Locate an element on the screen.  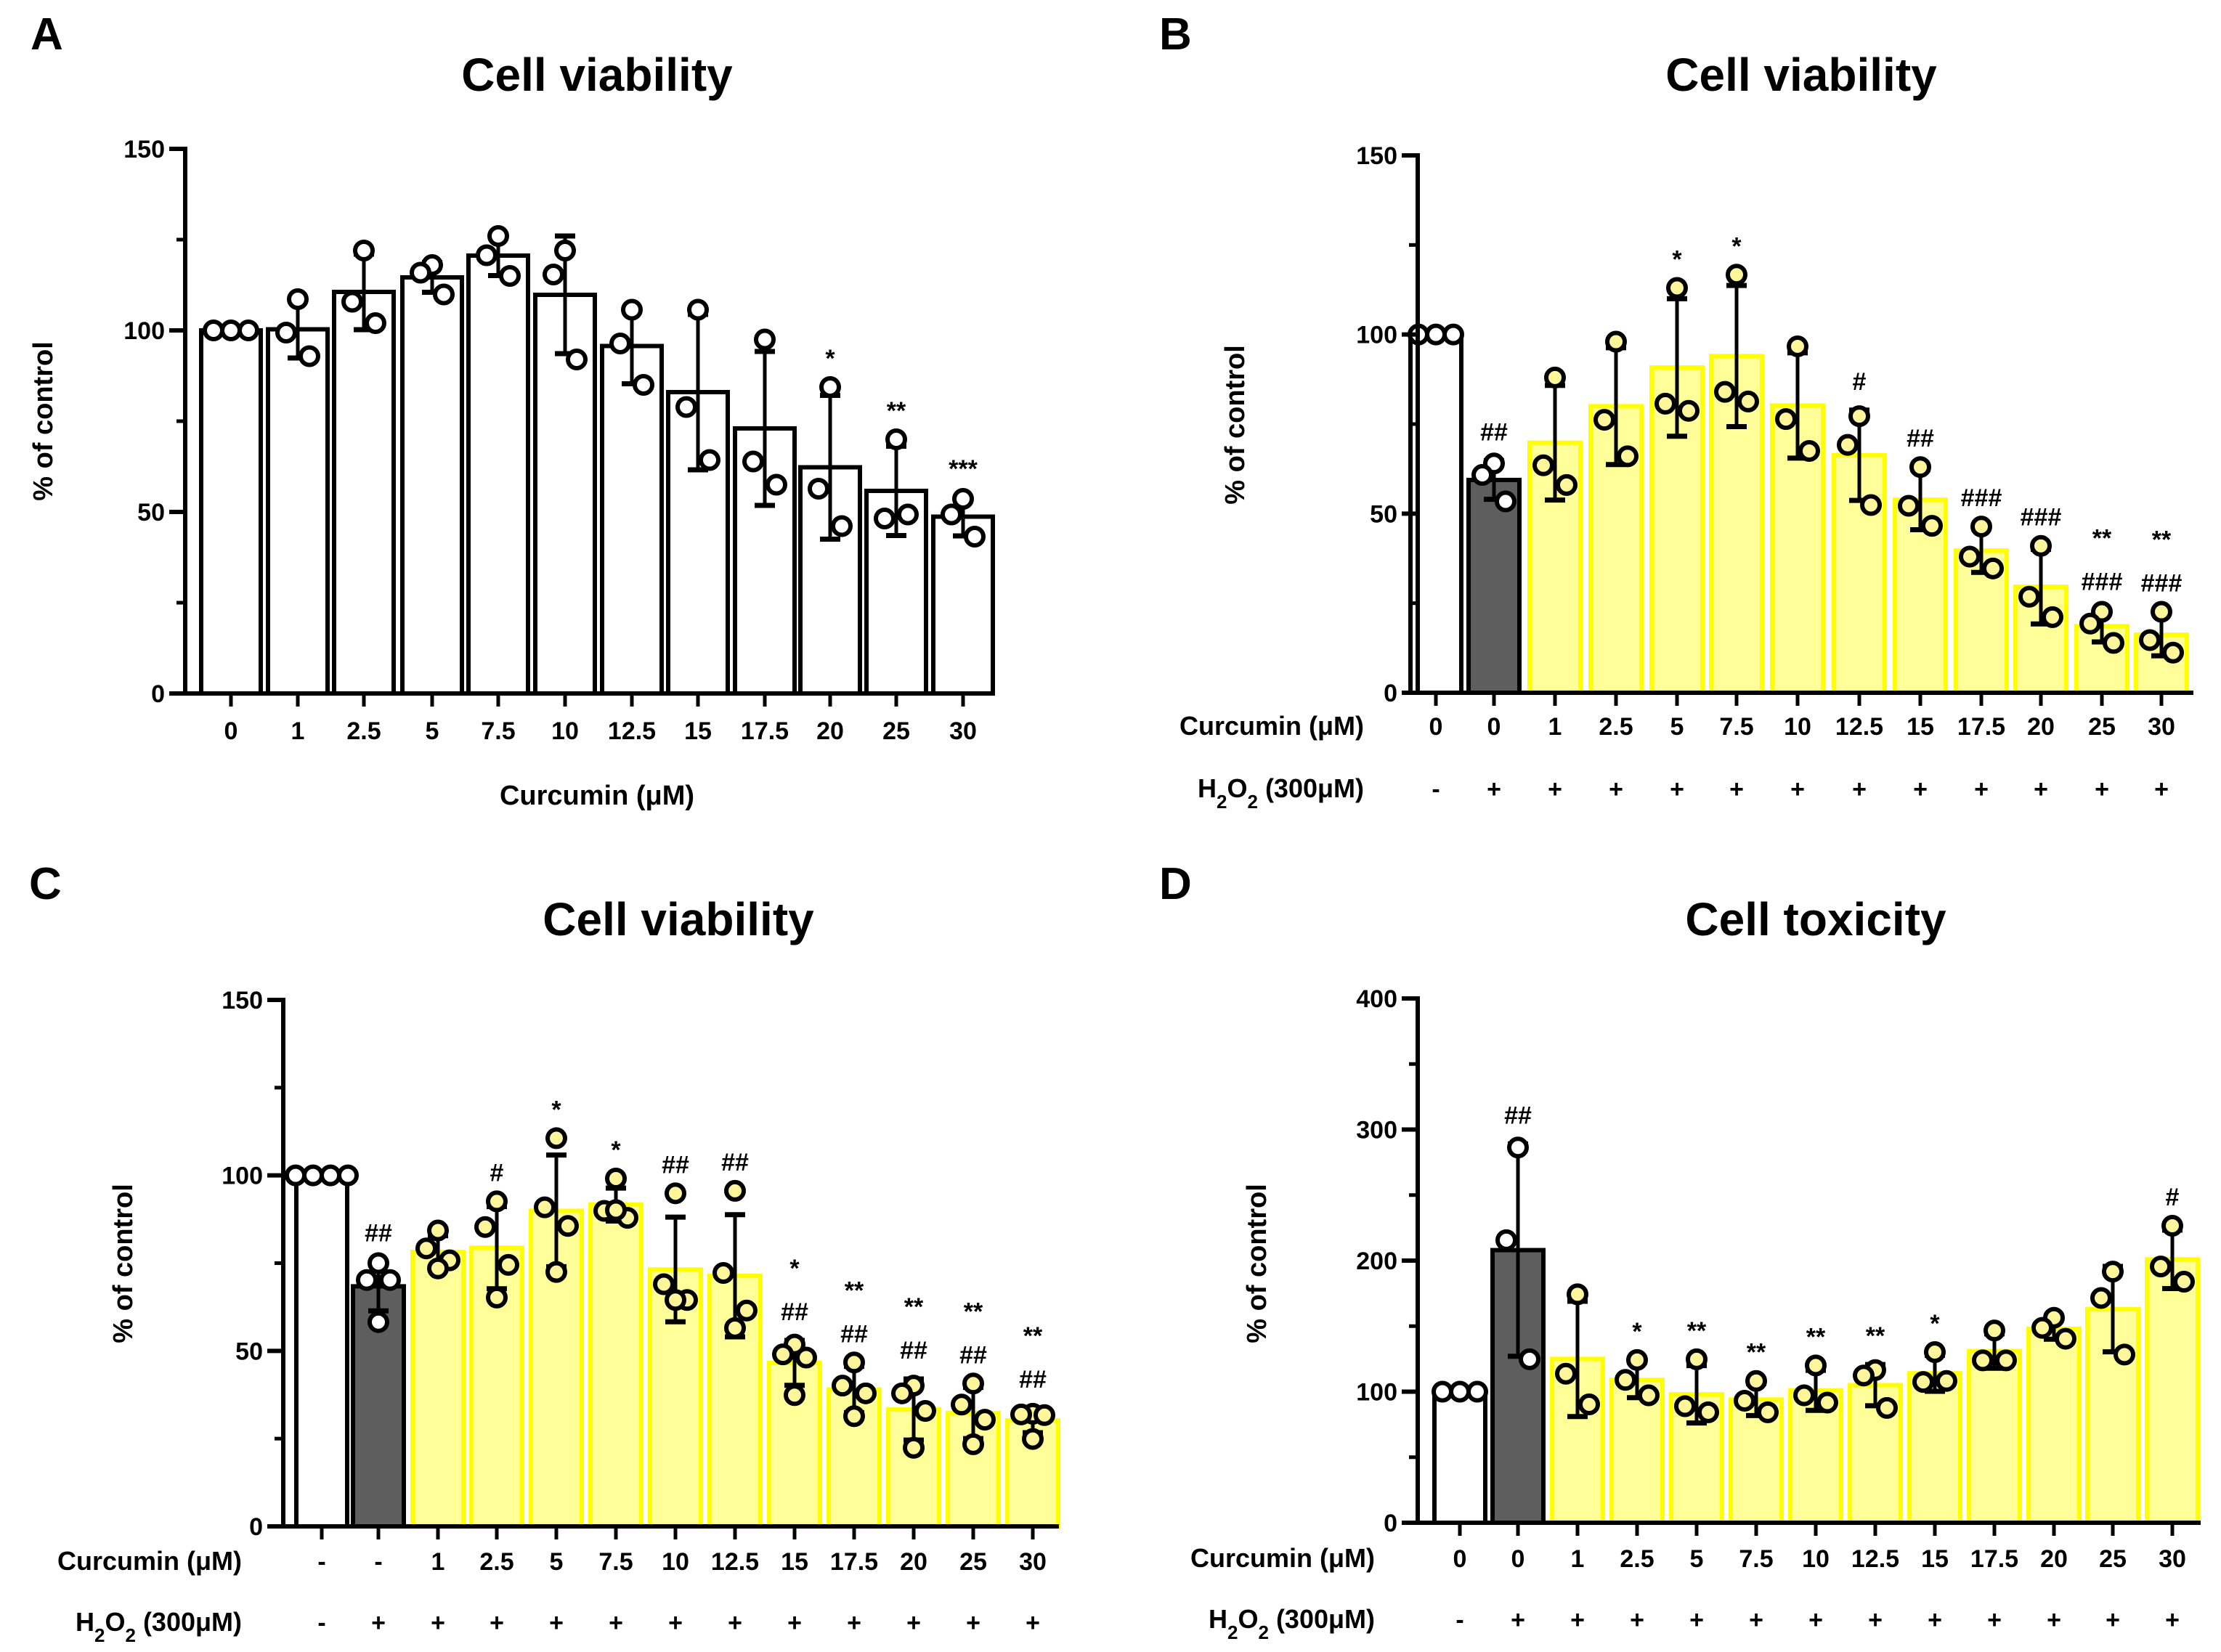
panel-a-x-tick-label: 12.5 is located at coordinates (632, 731).